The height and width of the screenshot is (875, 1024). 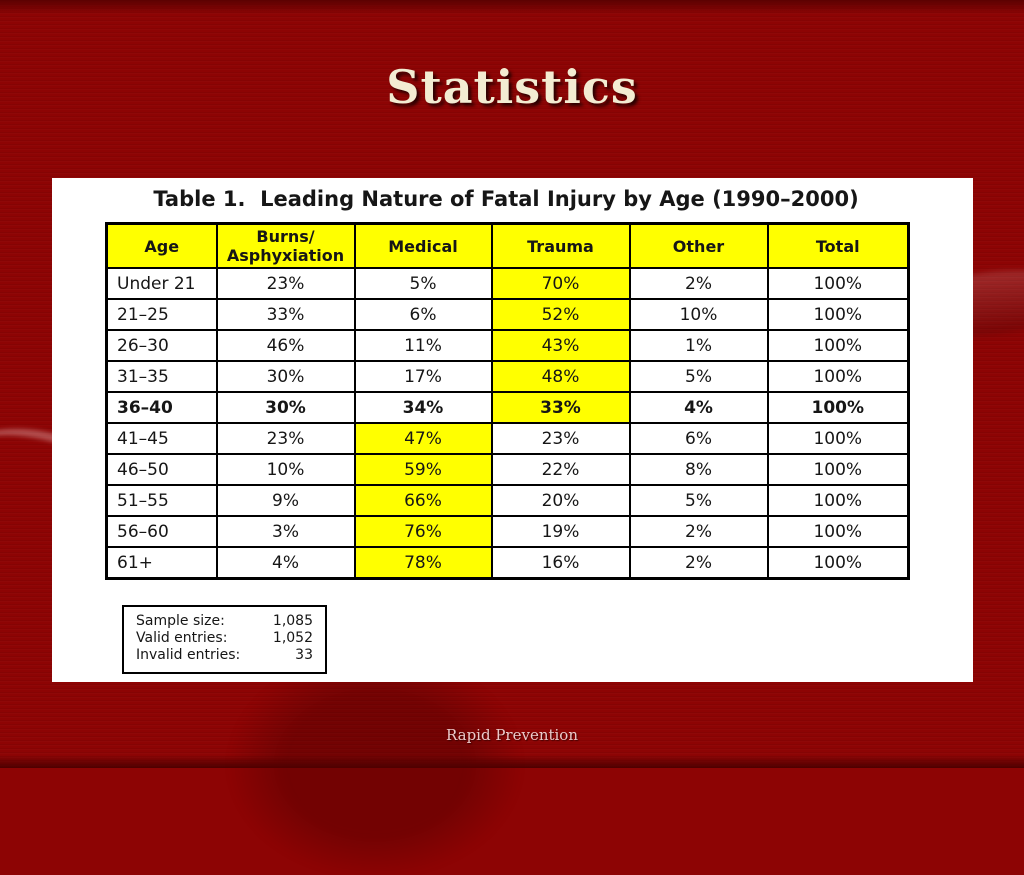 What do you see at coordinates (560, 376) in the screenshot?
I see `cell-trauma: 48%` at bounding box center [560, 376].